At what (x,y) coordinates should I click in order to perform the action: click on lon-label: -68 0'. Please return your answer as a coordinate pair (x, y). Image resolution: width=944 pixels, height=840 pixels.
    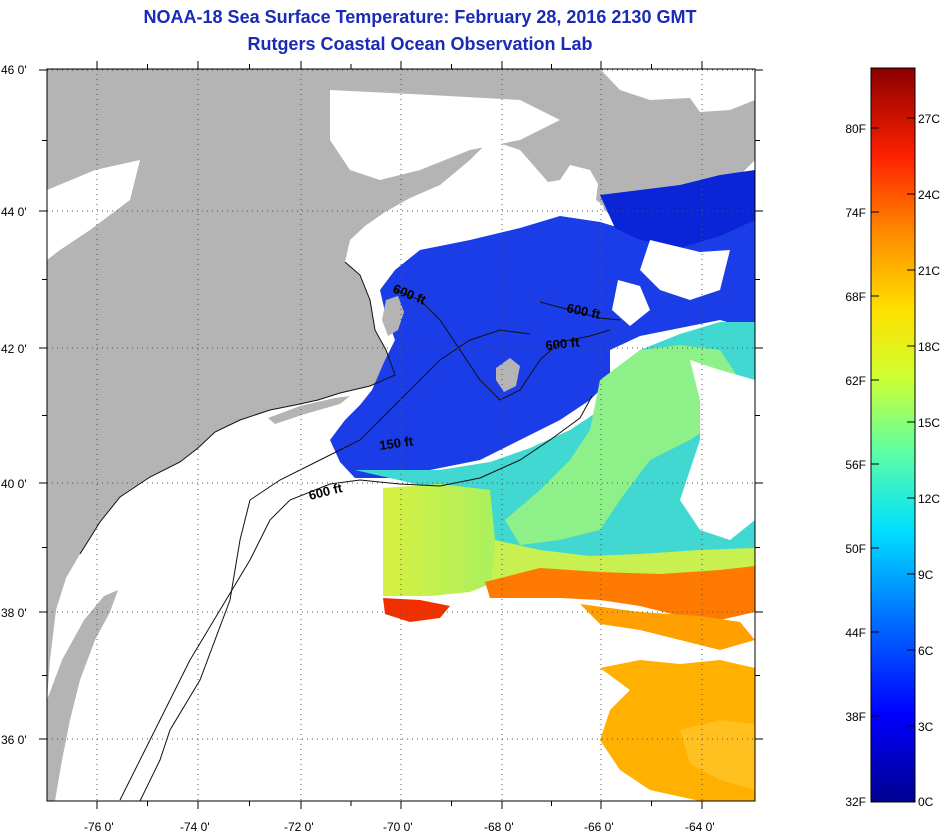
    Looking at the image, I should click on (499, 827).